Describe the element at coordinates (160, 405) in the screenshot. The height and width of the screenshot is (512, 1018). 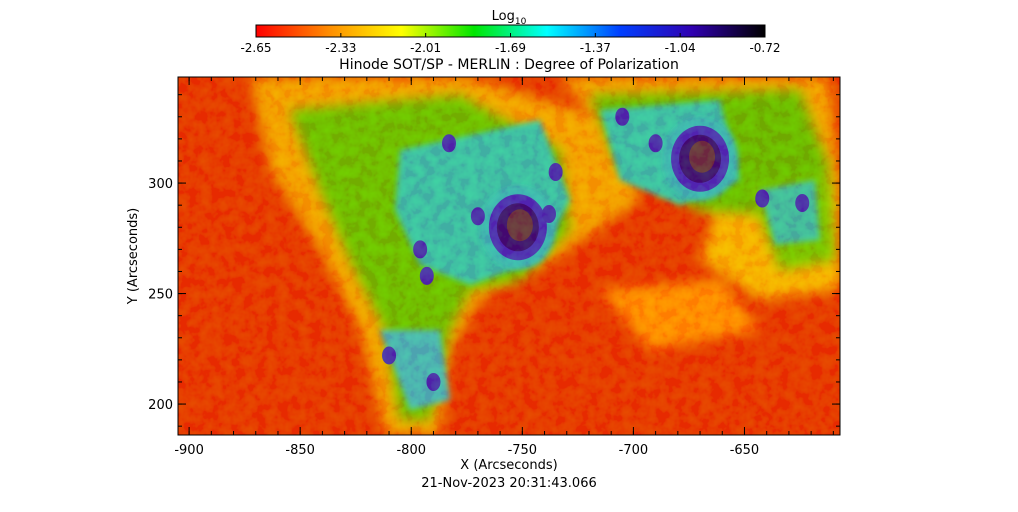
I see `y-tick-label: 200` at that location.